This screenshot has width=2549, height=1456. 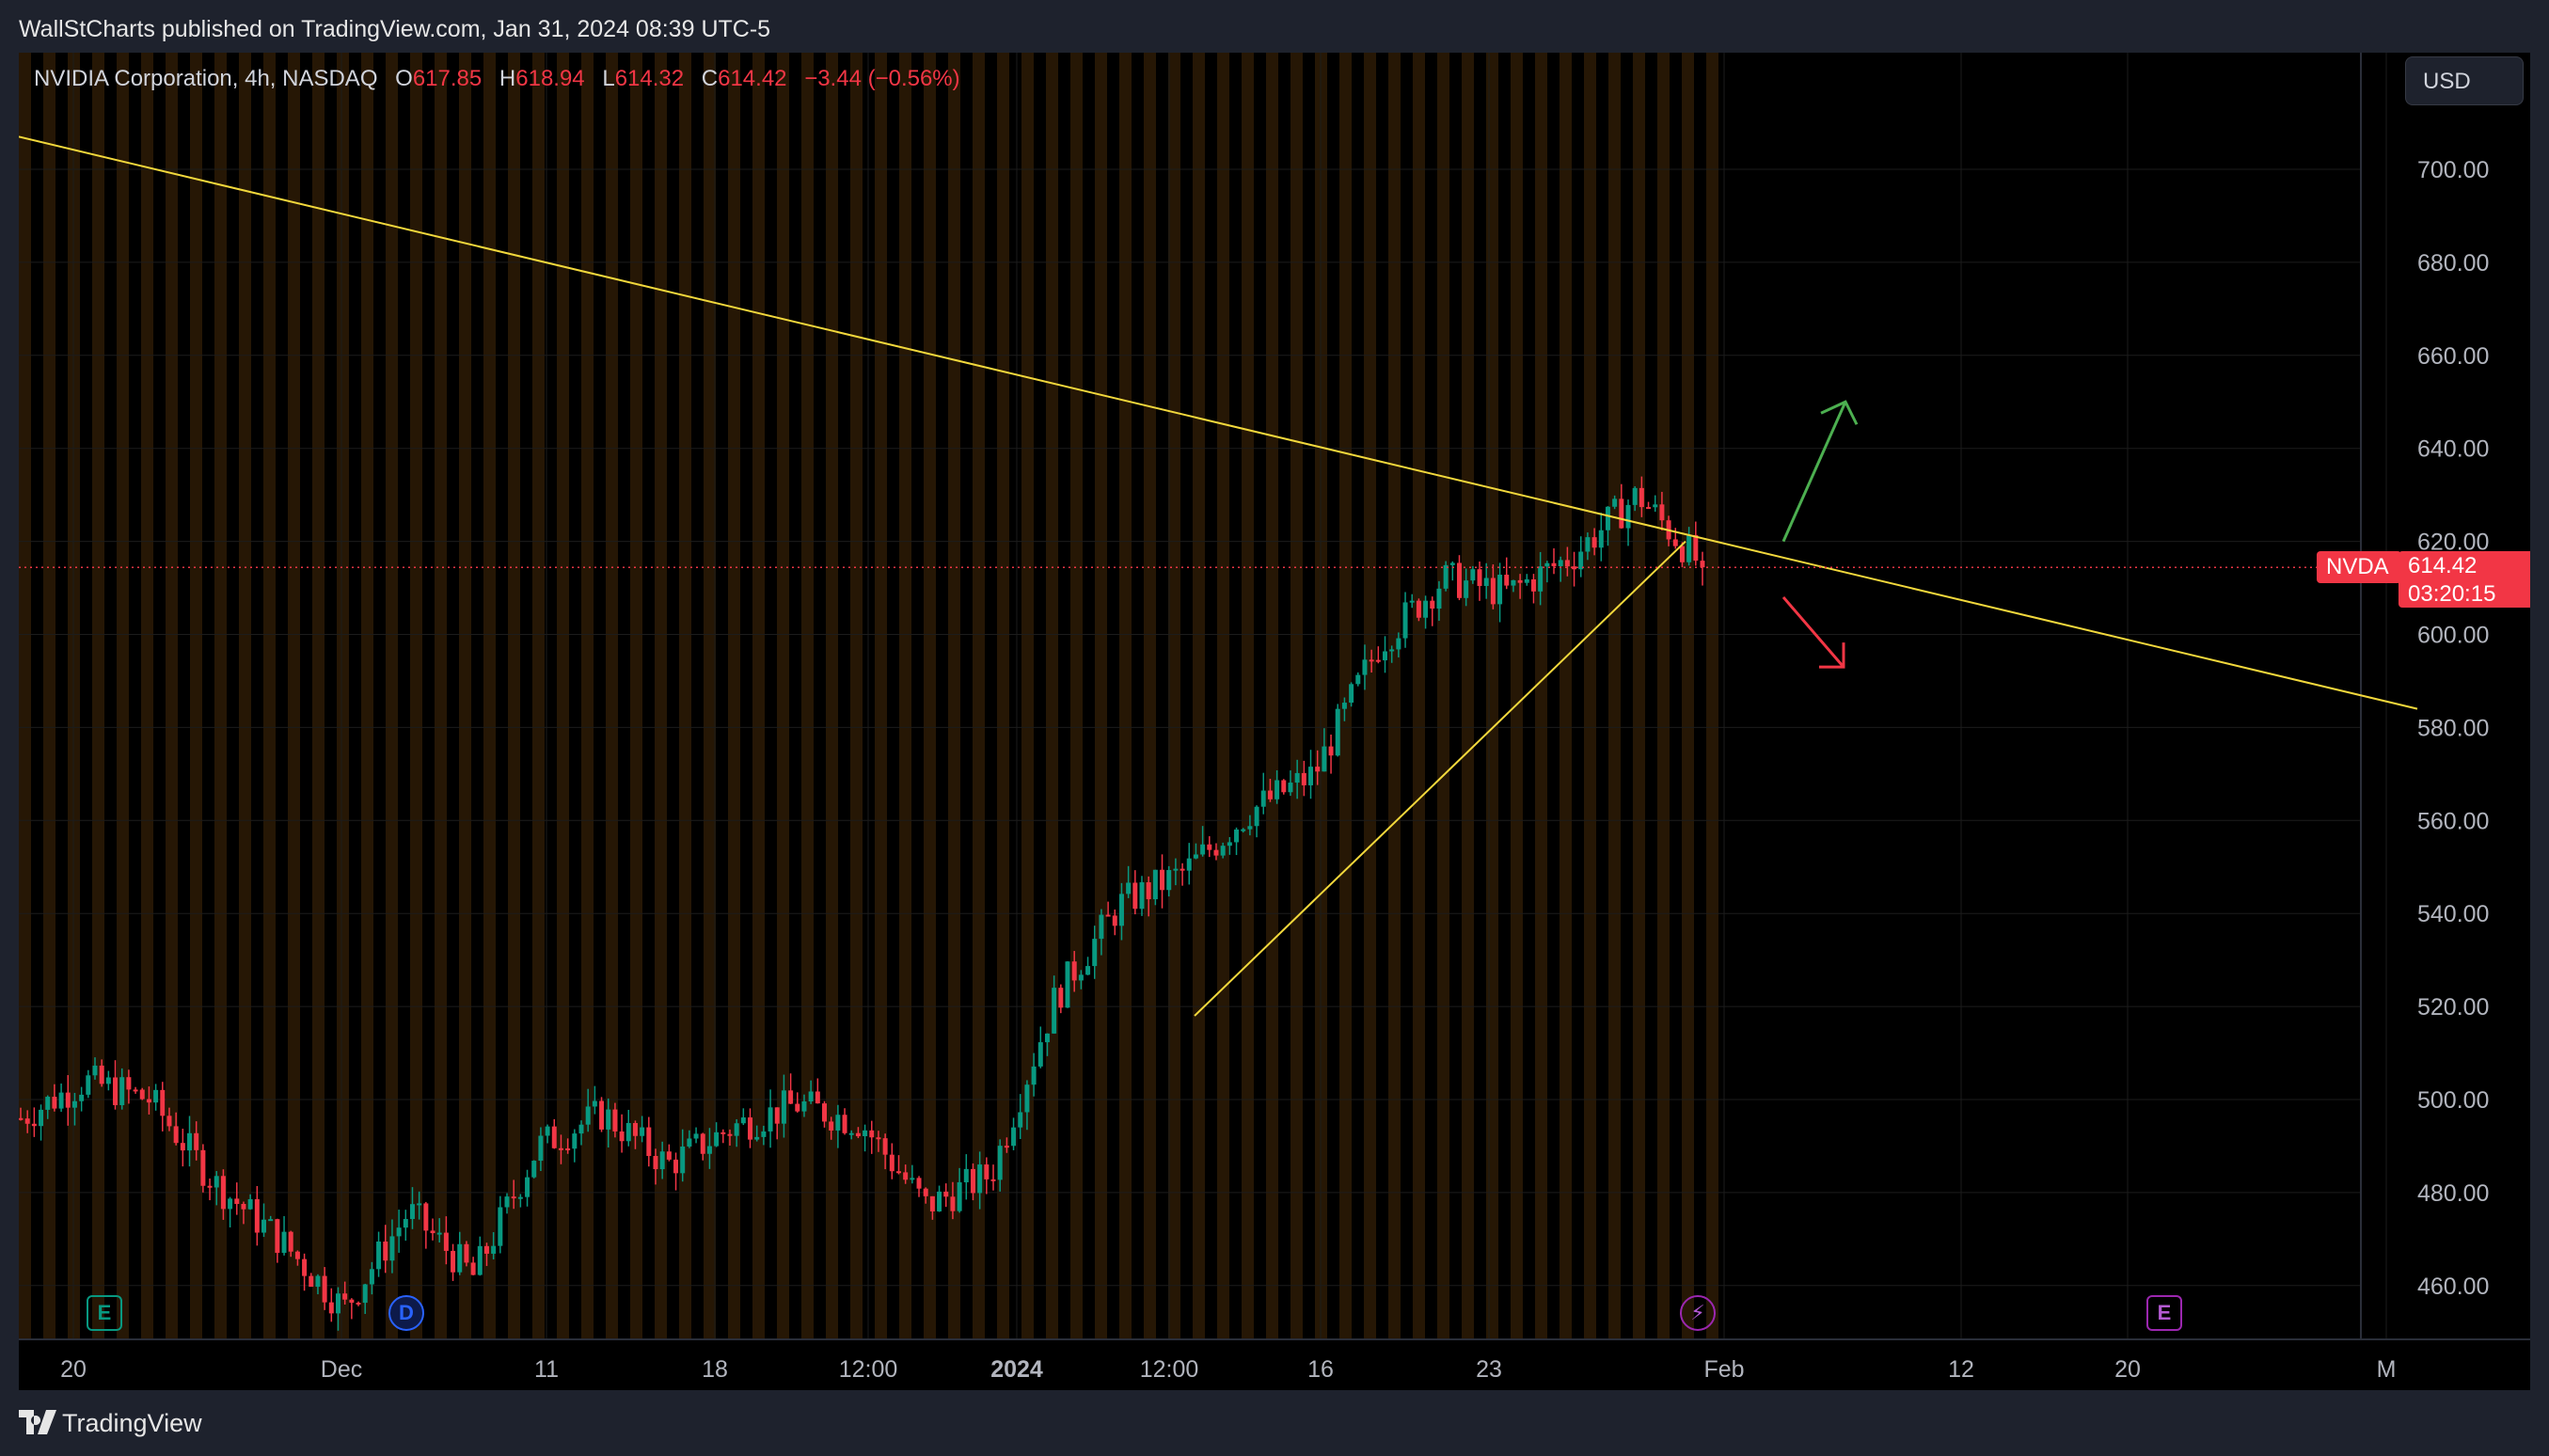 I want to click on price-axis-label: 560.00, so click(x=2453, y=821).